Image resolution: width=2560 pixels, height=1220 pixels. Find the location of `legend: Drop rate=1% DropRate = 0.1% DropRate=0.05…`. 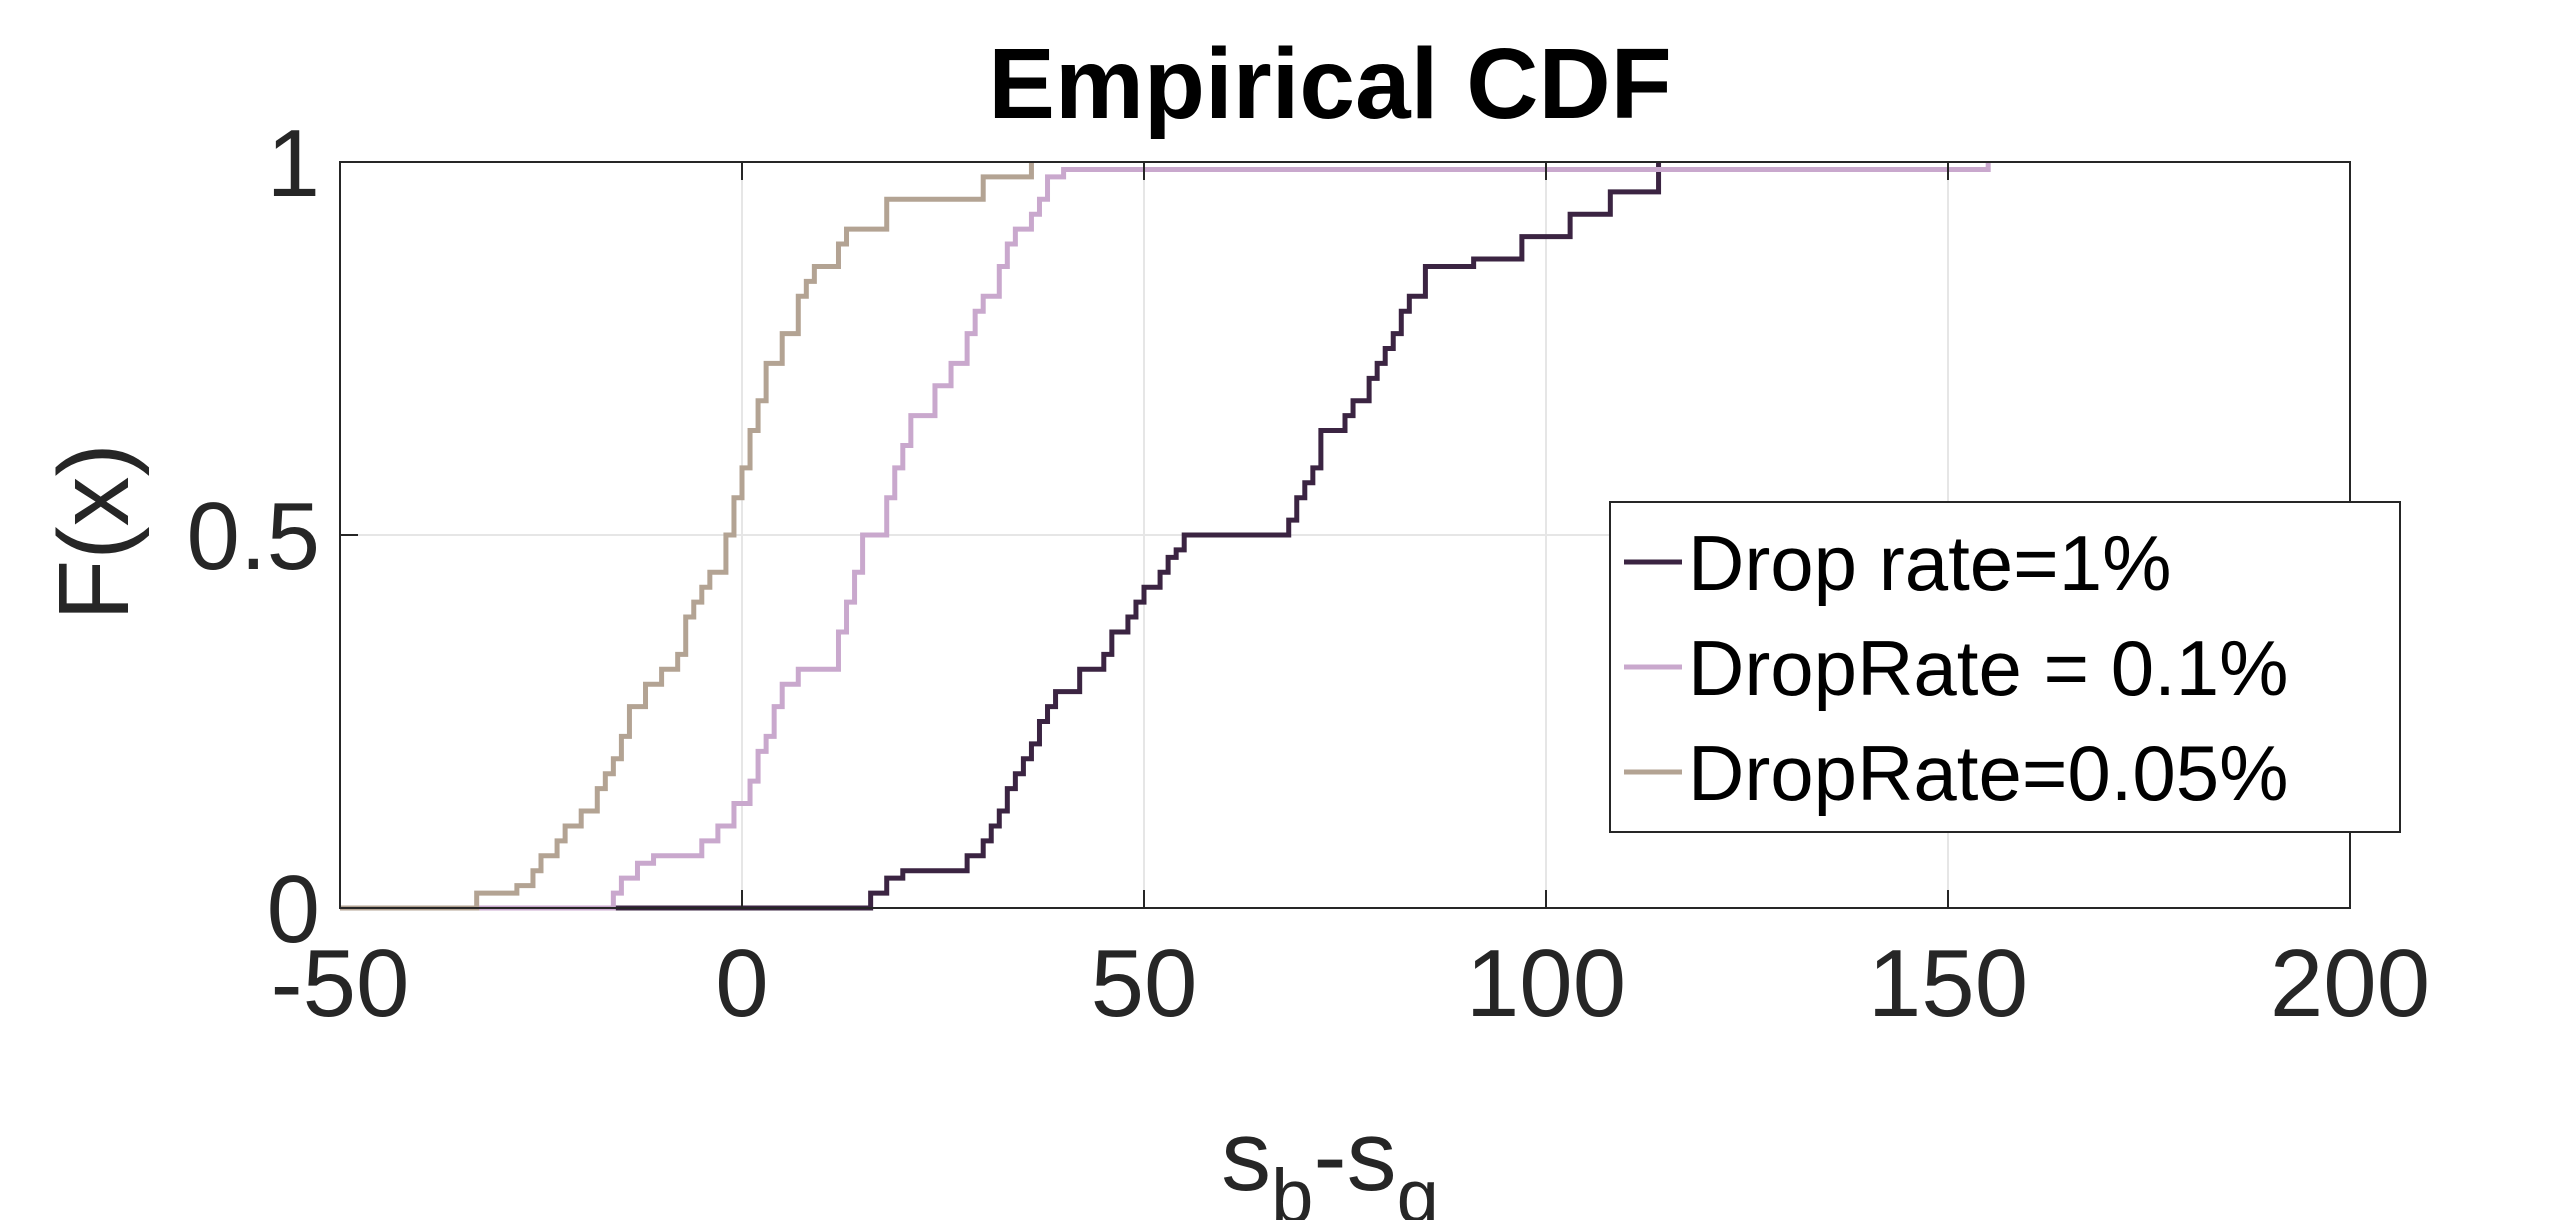

legend: Drop rate=1% DropRate = 0.1% DropRate=0.05… is located at coordinates (2005, 667).